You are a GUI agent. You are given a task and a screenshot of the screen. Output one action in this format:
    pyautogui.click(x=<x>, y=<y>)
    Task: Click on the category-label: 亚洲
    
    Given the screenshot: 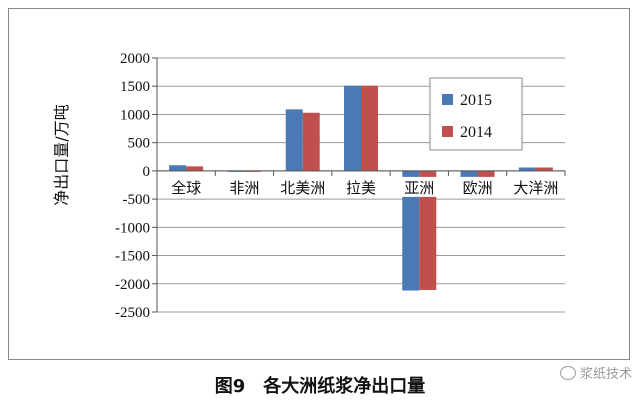 What is the action you would take?
    pyautogui.click(x=419, y=188)
    